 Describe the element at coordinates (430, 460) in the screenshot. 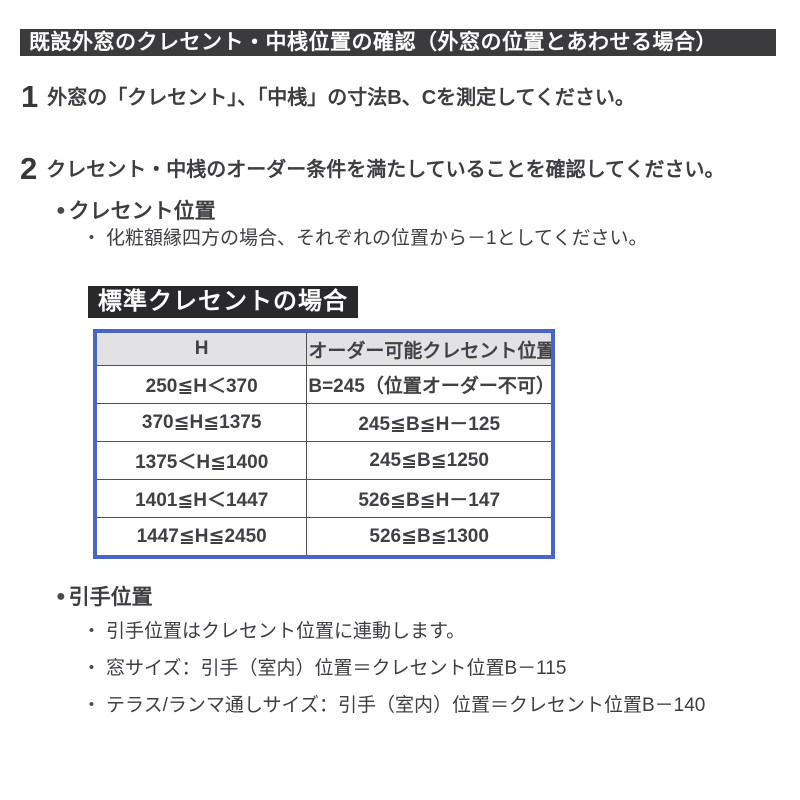

I see `table-cell-order-range: 245≦B≦1250` at that location.